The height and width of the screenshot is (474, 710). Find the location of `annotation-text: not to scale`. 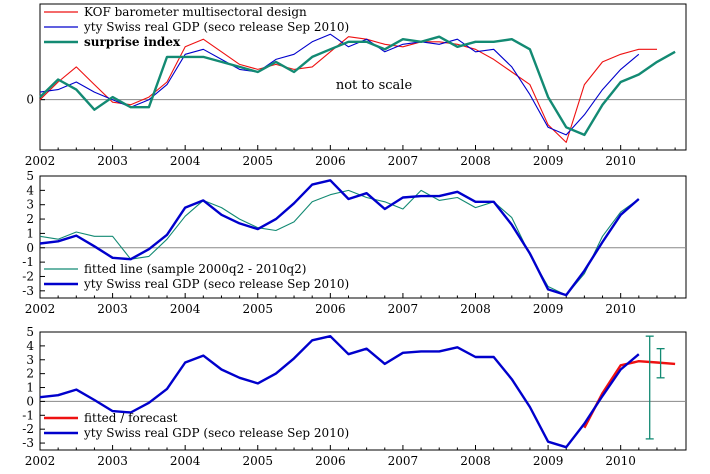

annotation-text: not to scale is located at coordinates (374, 85).